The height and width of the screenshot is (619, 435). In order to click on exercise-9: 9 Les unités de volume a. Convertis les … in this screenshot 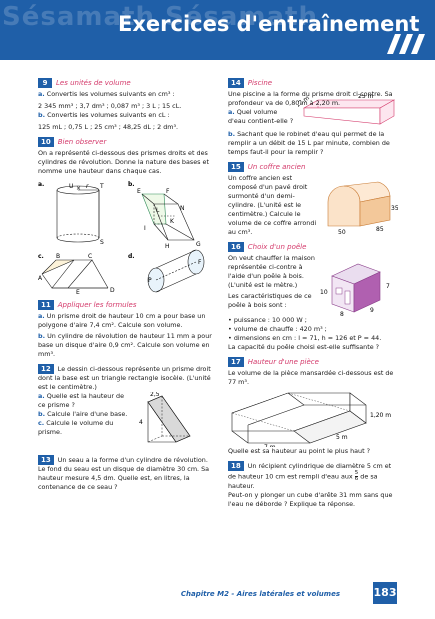, I will do `click(127, 105)`.